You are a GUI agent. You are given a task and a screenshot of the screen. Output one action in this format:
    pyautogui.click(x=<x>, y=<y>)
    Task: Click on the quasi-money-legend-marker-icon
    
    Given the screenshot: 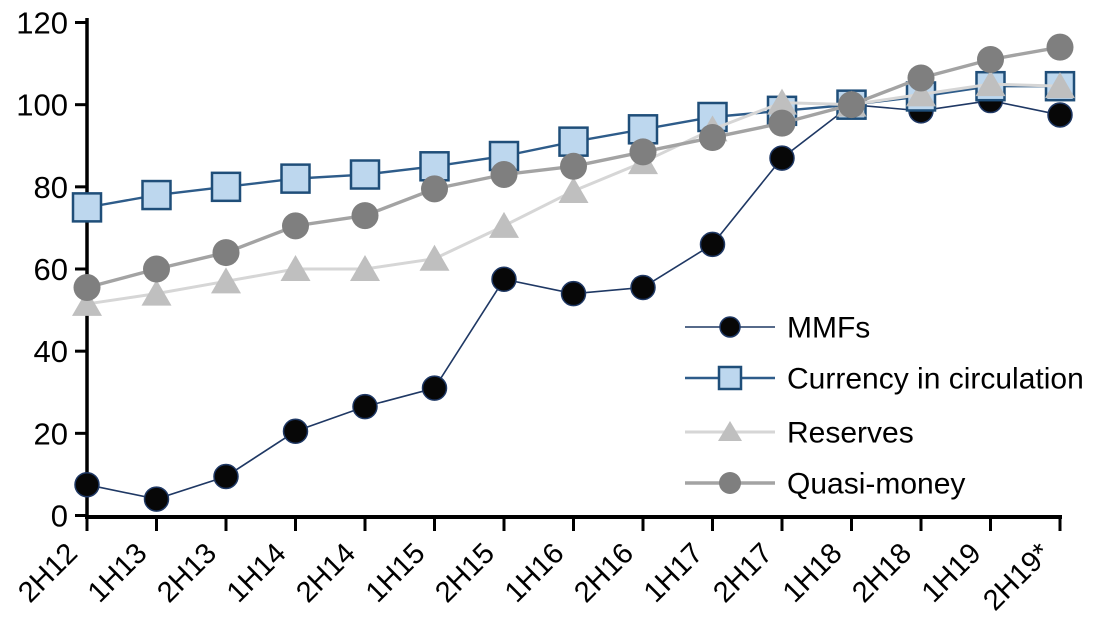 What is the action you would take?
    pyautogui.click(x=730, y=483)
    